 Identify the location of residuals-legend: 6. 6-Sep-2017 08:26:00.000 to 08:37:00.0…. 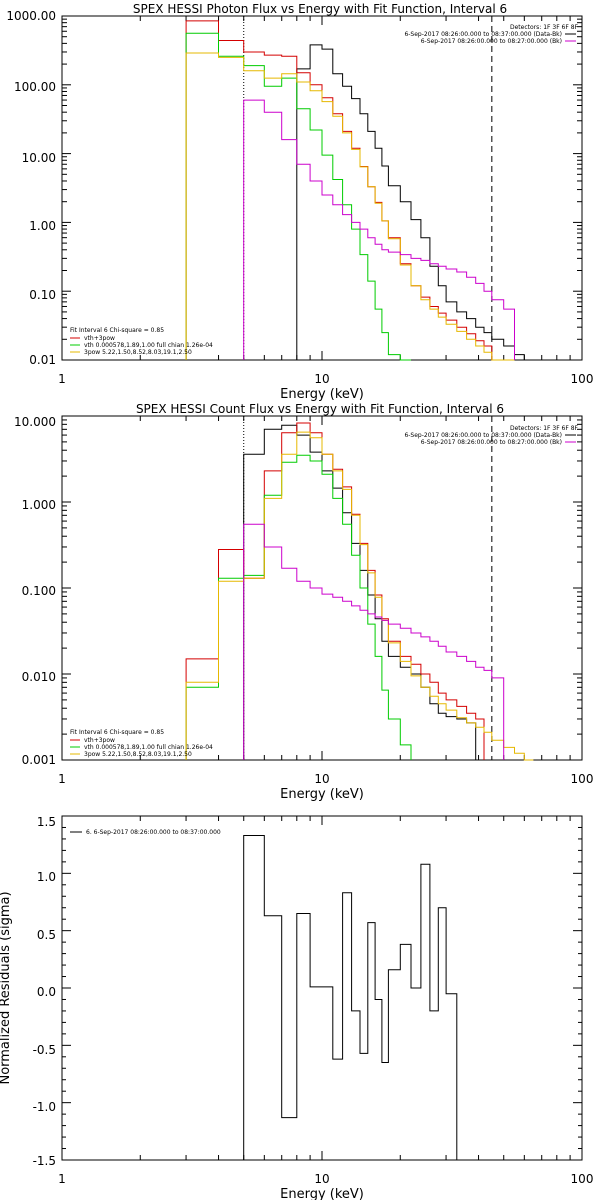
(145, 832).